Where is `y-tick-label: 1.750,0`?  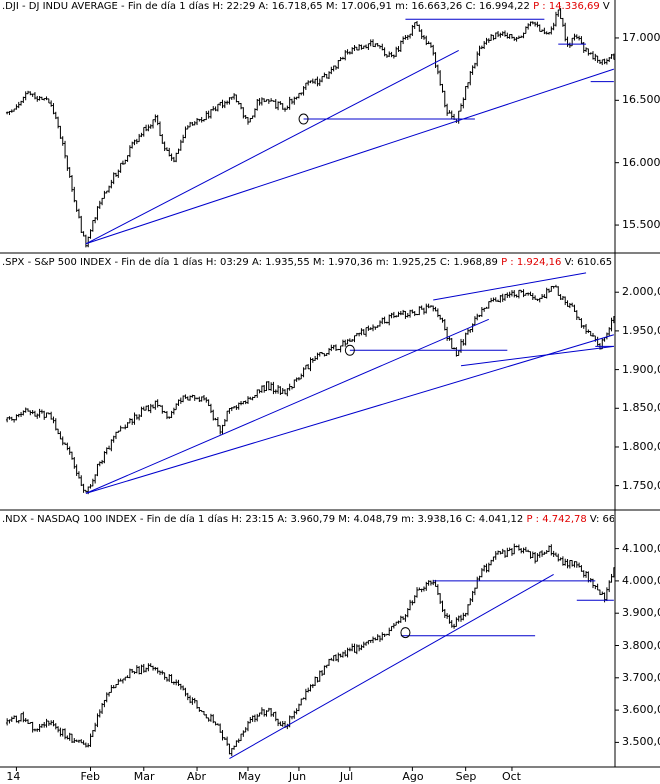
y-tick-label: 1.750,0 is located at coordinates (641, 485).